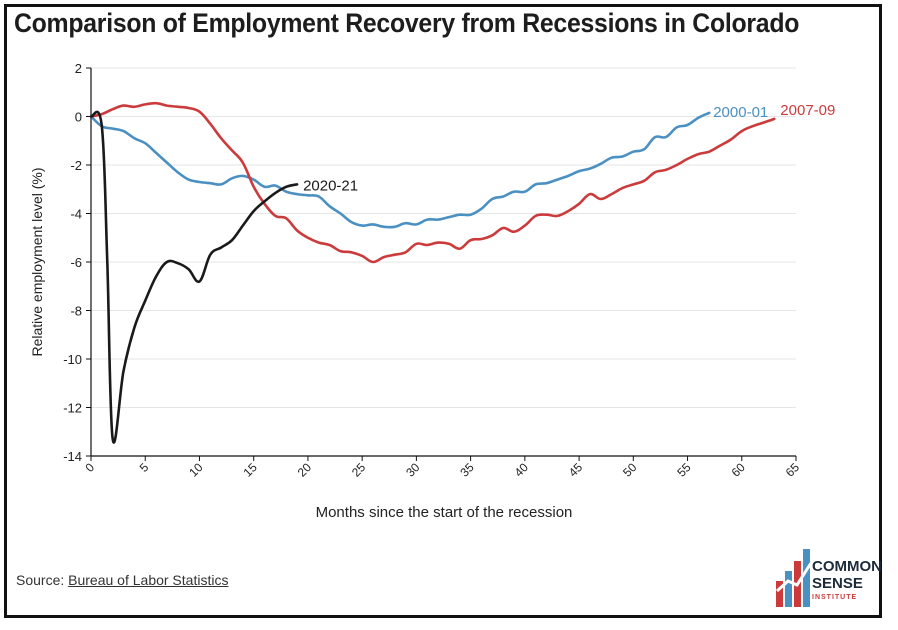 The image size is (898, 630). What do you see at coordinates (76, 262) in the screenshot?
I see `y-tick-label: -6` at bounding box center [76, 262].